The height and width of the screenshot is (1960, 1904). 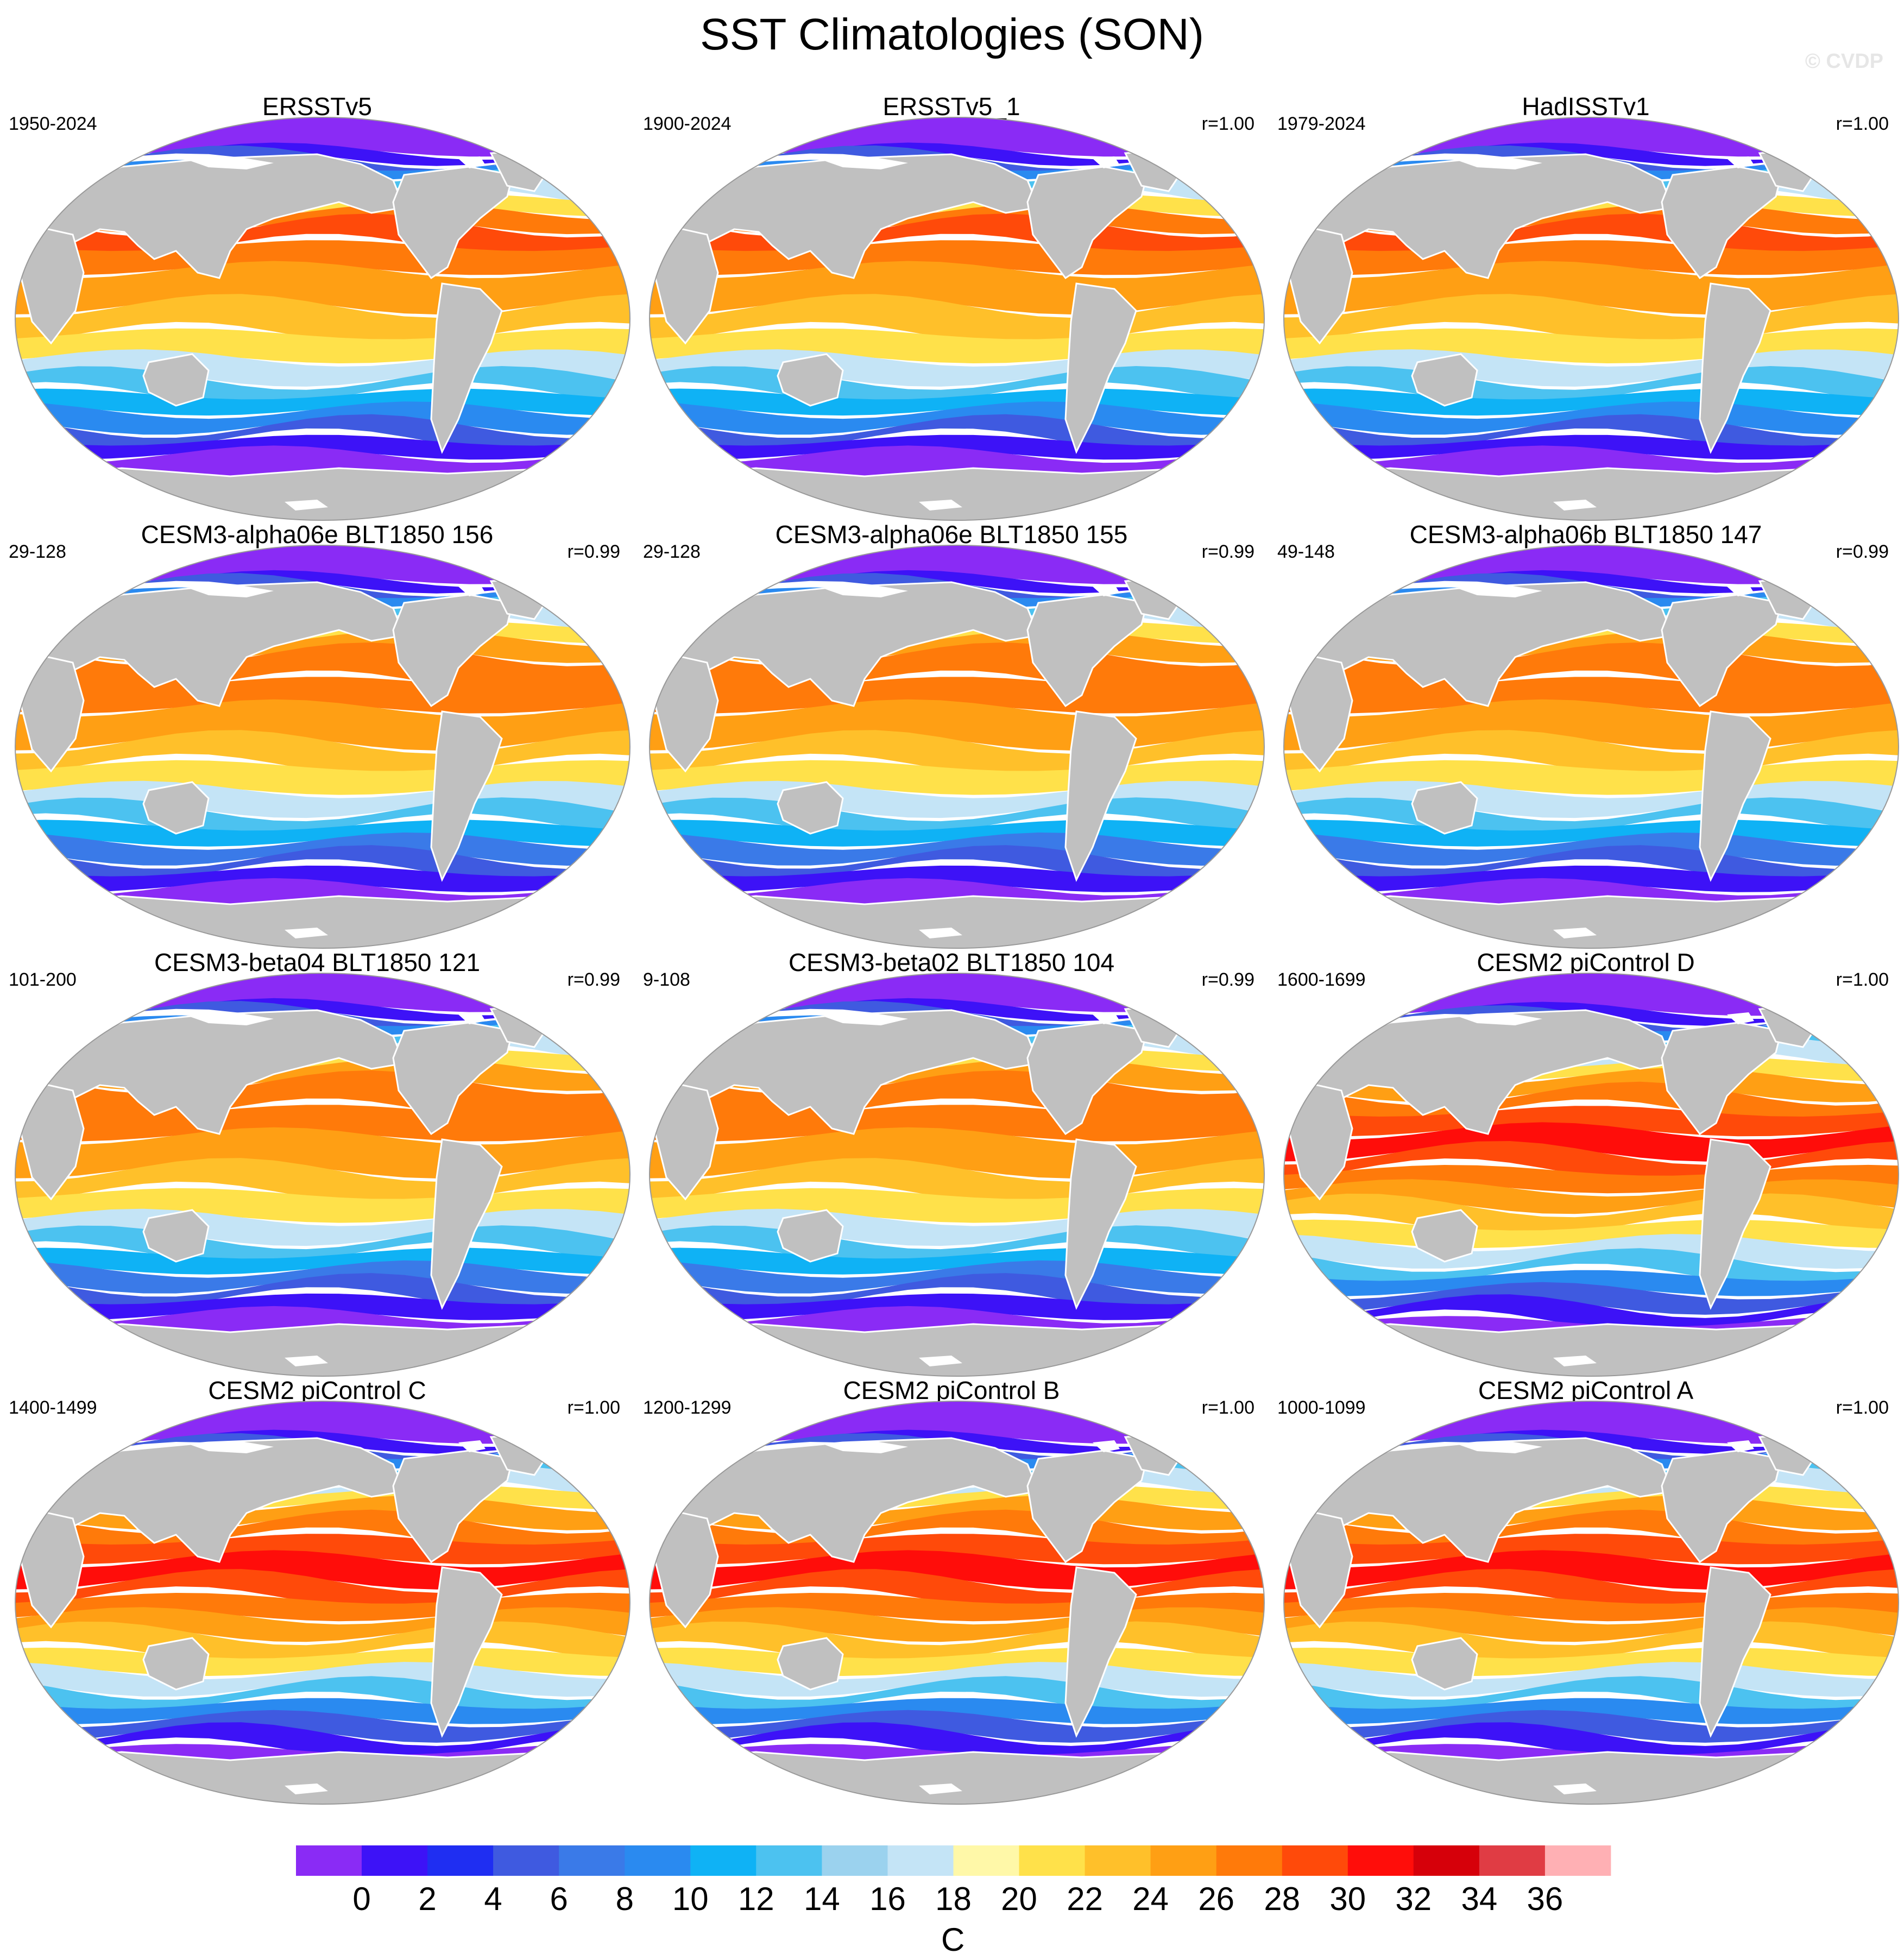 What do you see at coordinates (1586, 106) in the screenshot?
I see `panel-title: HadISSTv1` at bounding box center [1586, 106].